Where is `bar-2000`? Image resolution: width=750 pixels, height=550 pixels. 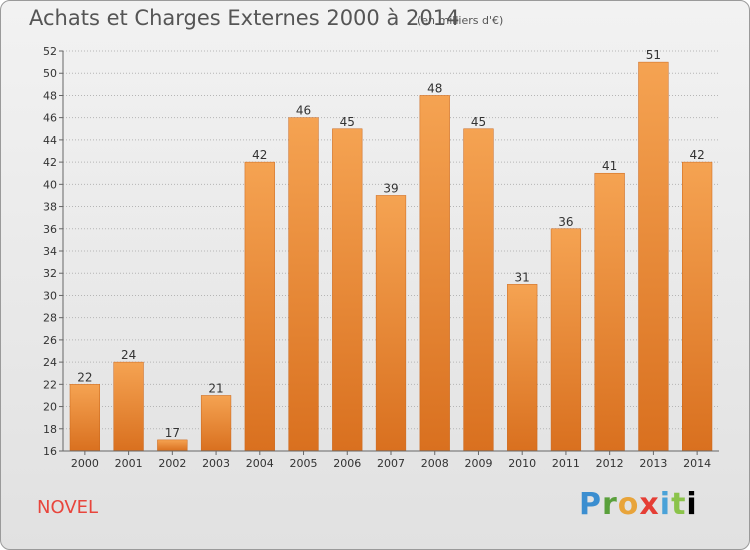 bar-2000 is located at coordinates (84, 418).